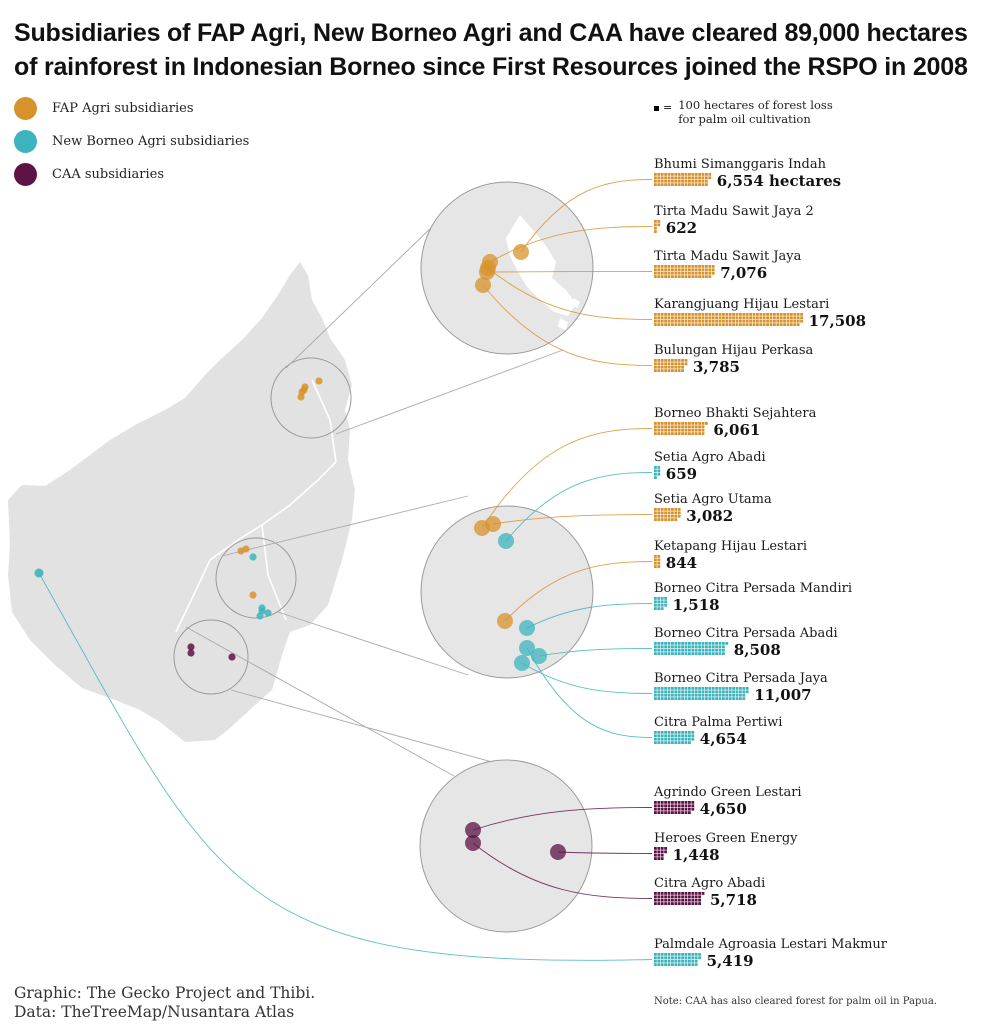  I want to click on bar-squares-borneo-citra-persada-jaya, so click(701, 693).